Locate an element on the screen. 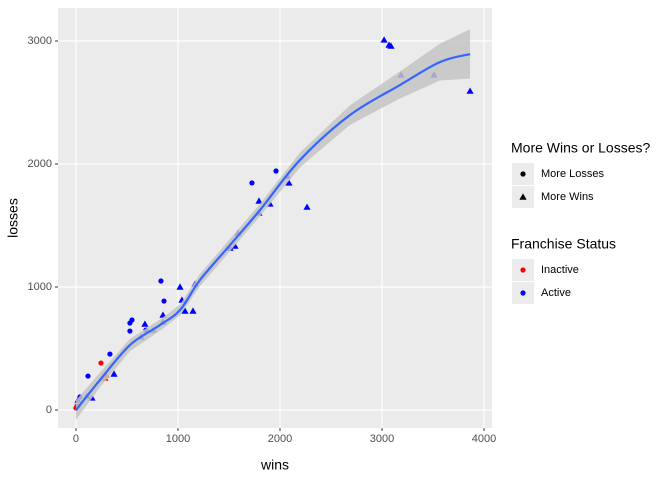 This screenshot has width=672, height=480. y-tick-label: 3000 is located at coordinates (40, 41).